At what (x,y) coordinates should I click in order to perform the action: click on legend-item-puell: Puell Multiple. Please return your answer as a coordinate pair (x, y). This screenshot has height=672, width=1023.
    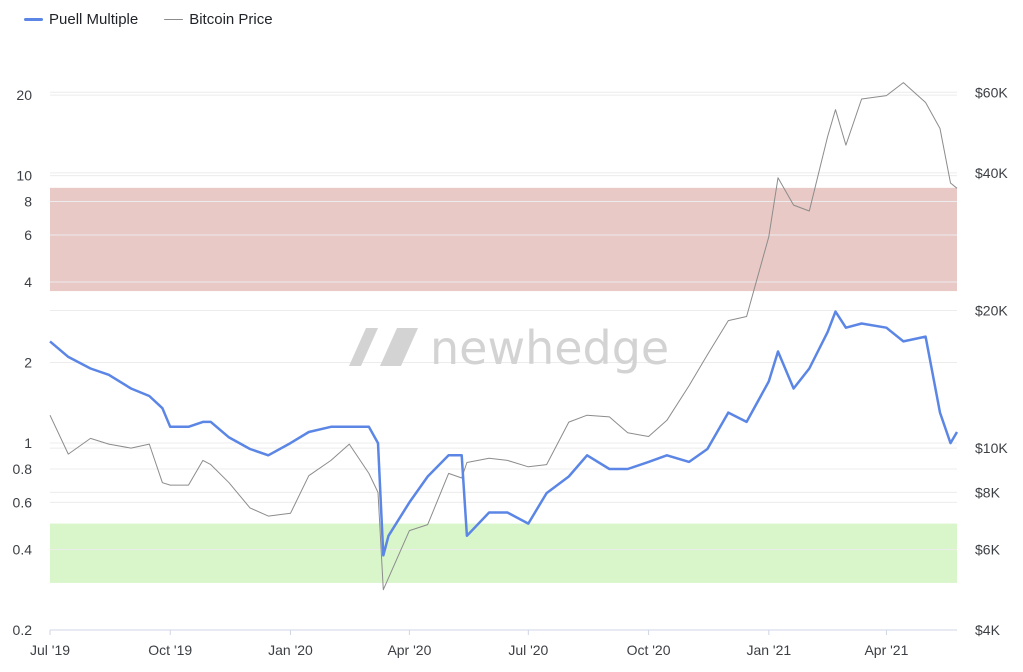
    Looking at the image, I should click on (81, 19).